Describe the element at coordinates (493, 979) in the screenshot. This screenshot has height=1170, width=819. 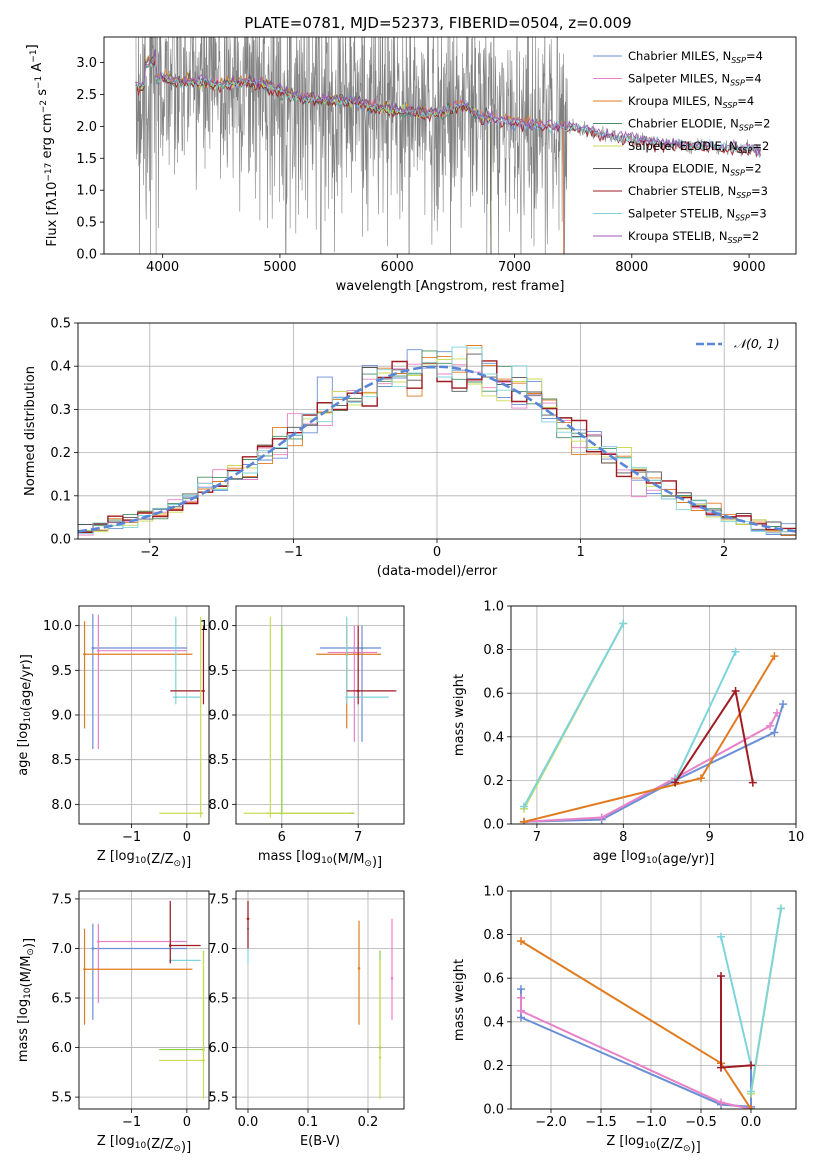
I see `y-tick-label: 0.6` at that location.